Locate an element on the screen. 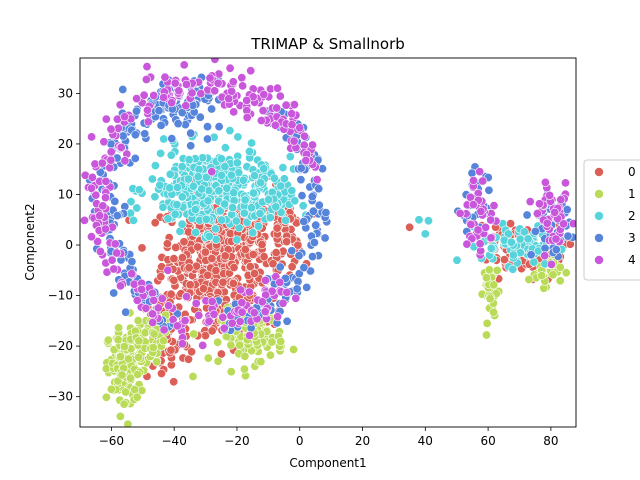  y-tick-label: −20 is located at coordinates (60, 346).